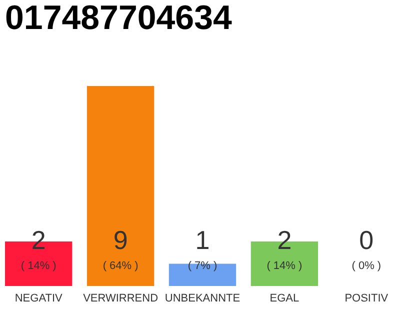 Image resolution: width=410 pixels, height=320 pixels. I want to click on chart-title: 017487704634, so click(118, 18).